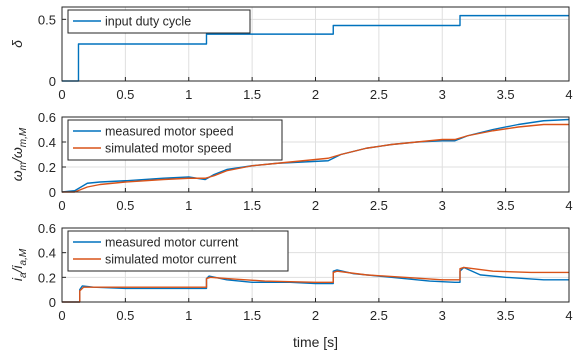  I want to click on x-axis-label: time [s], so click(315, 342).